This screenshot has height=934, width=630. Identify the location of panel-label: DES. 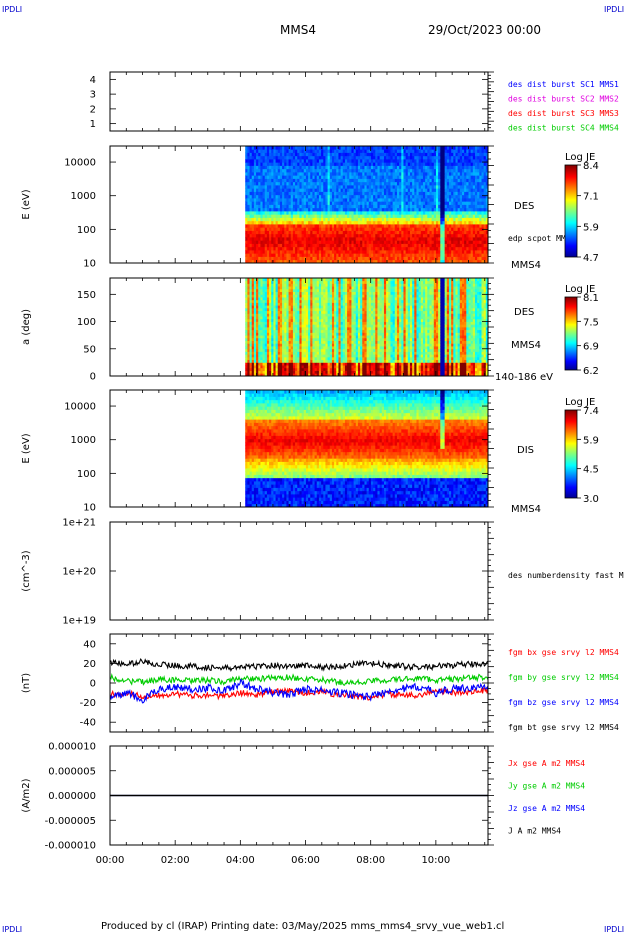
(524, 206).